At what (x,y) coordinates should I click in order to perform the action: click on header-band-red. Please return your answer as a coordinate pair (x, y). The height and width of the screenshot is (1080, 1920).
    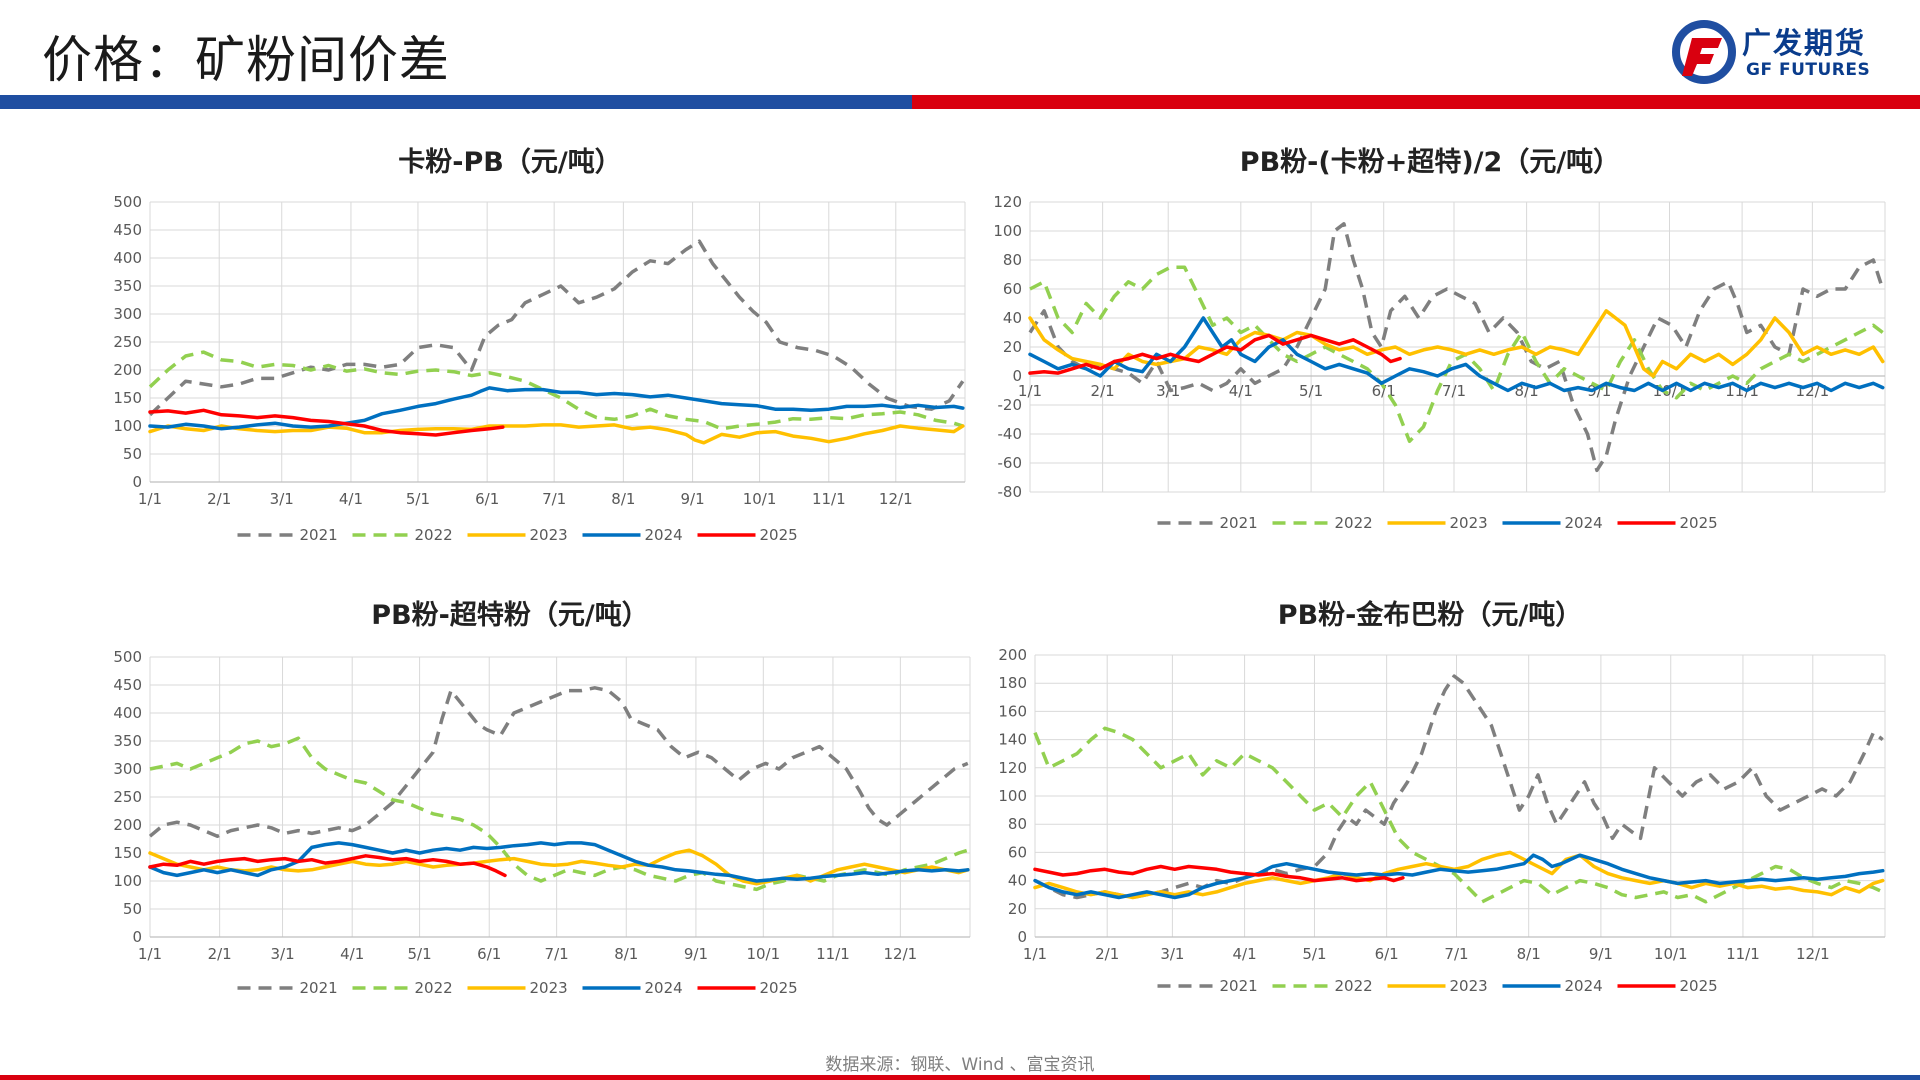
    Looking at the image, I should click on (1416, 102).